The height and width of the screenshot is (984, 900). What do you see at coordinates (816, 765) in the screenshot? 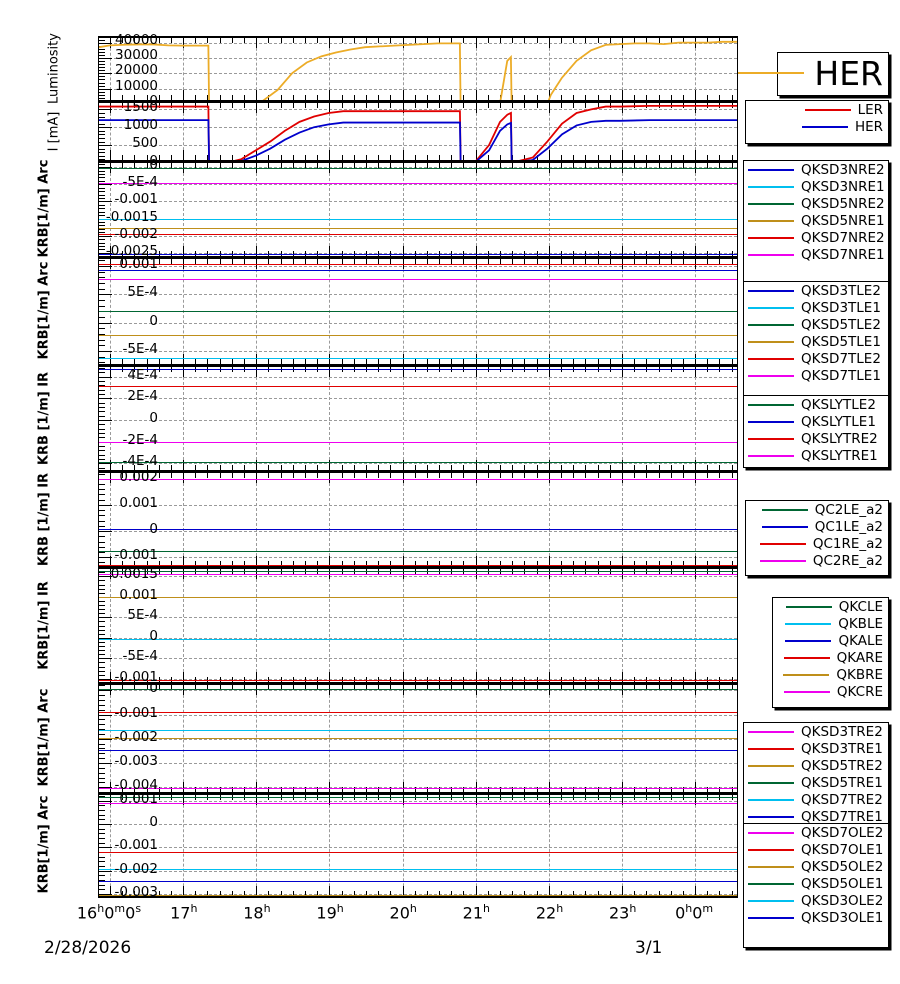
I see `legend-entry: QKSD5TRE2` at bounding box center [816, 765].